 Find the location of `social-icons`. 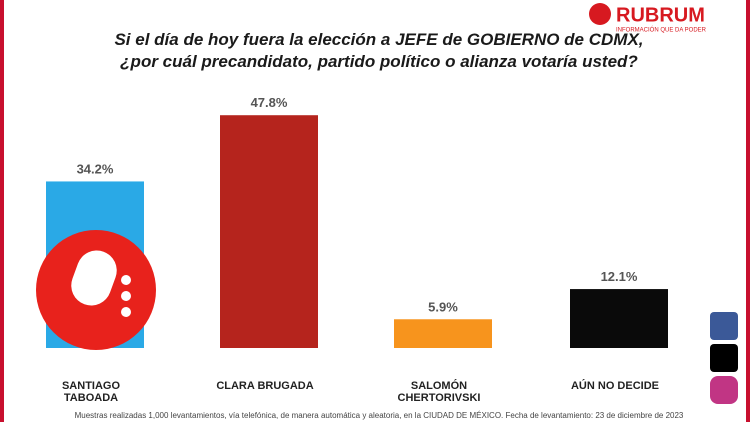

social-icons is located at coordinates (724, 358).